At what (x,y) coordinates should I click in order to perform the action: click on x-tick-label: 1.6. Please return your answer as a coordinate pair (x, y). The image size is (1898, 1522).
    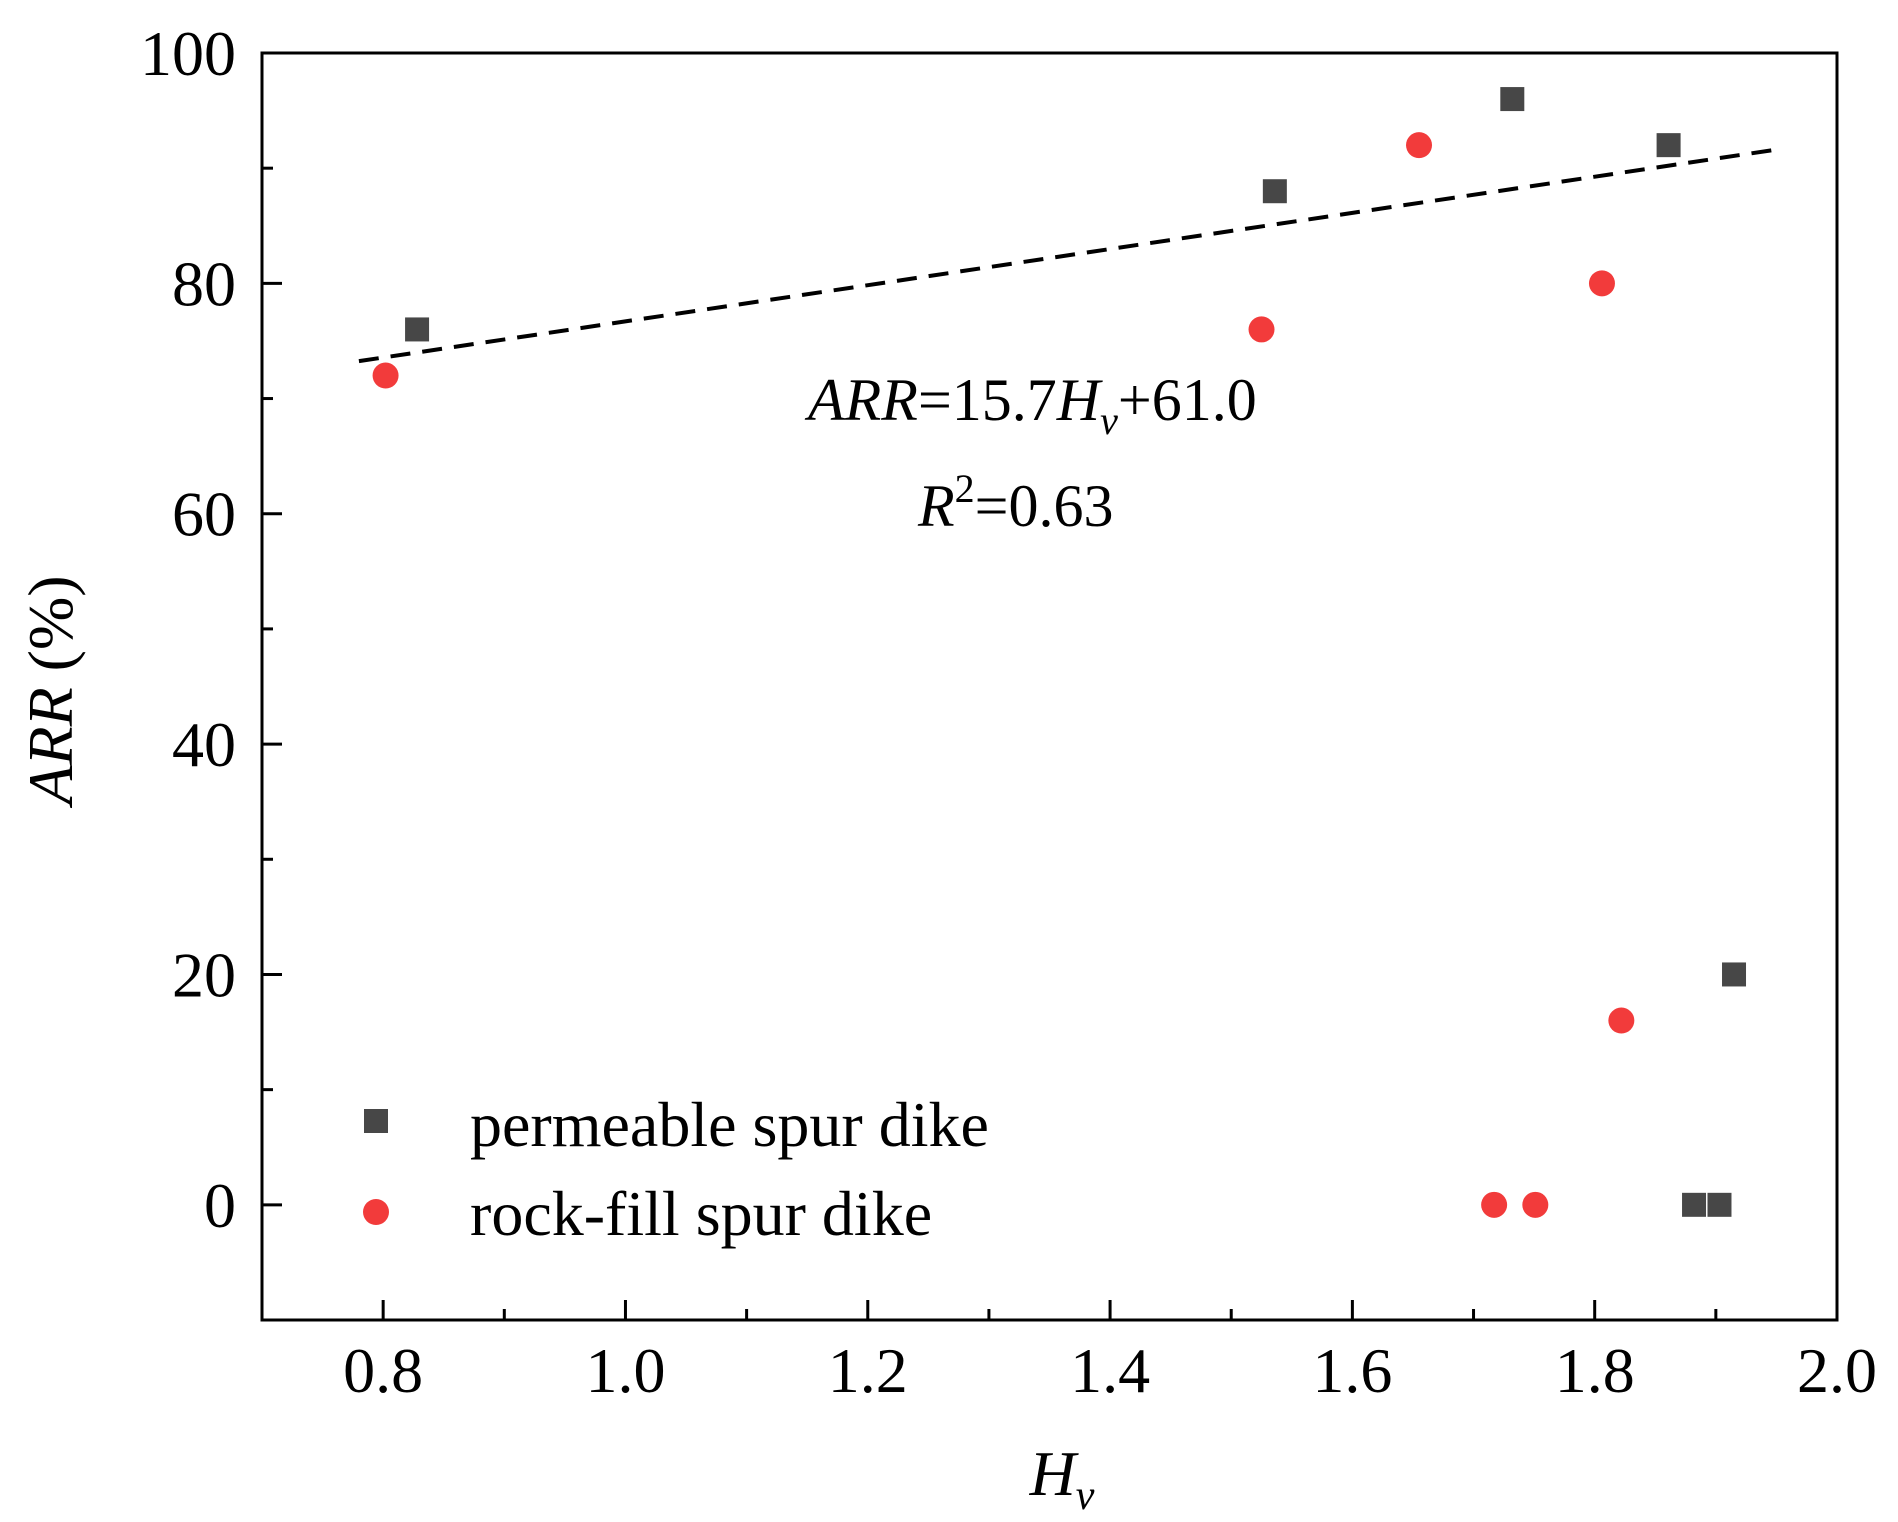
    Looking at the image, I should click on (1352, 1370).